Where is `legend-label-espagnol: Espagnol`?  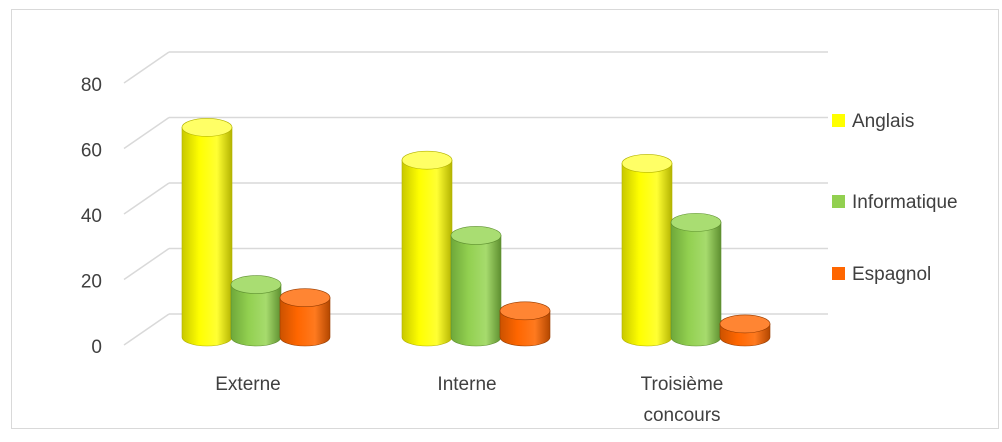 legend-label-espagnol: Espagnol is located at coordinates (891, 274).